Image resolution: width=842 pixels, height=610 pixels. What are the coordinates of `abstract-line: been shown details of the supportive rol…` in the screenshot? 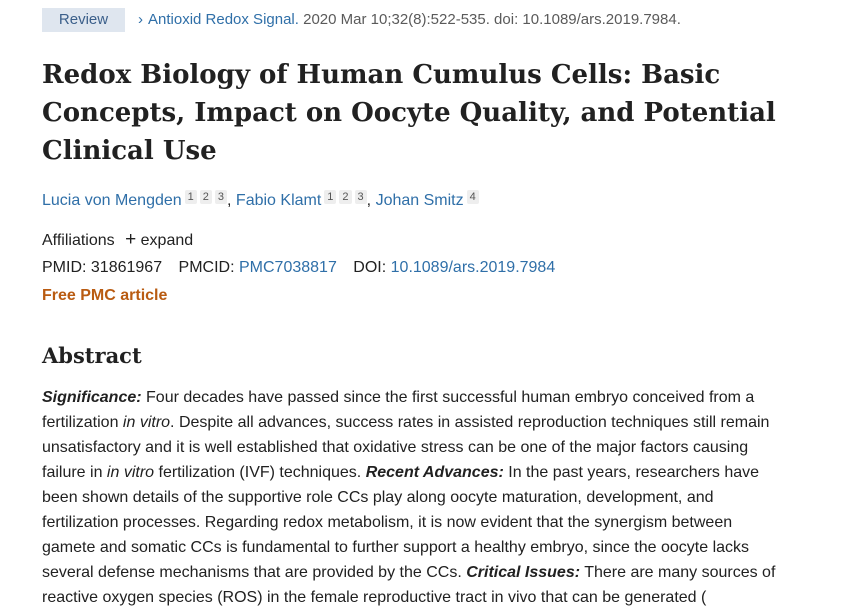 It's located at (437, 497).